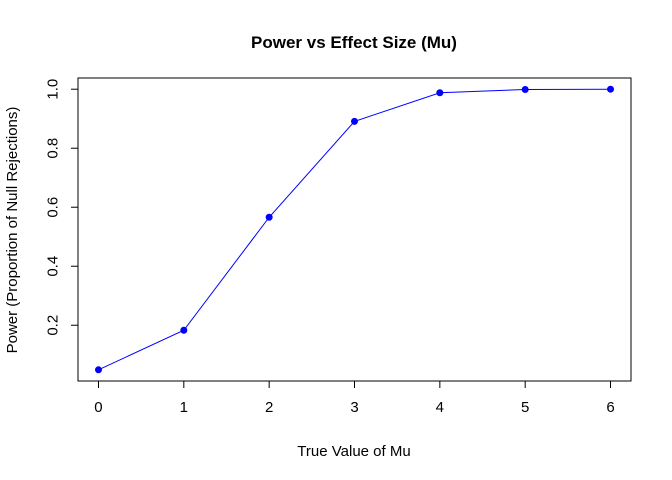 This screenshot has width=672, height=480. I want to click on y-tick-label: 0.2, so click(53, 325).